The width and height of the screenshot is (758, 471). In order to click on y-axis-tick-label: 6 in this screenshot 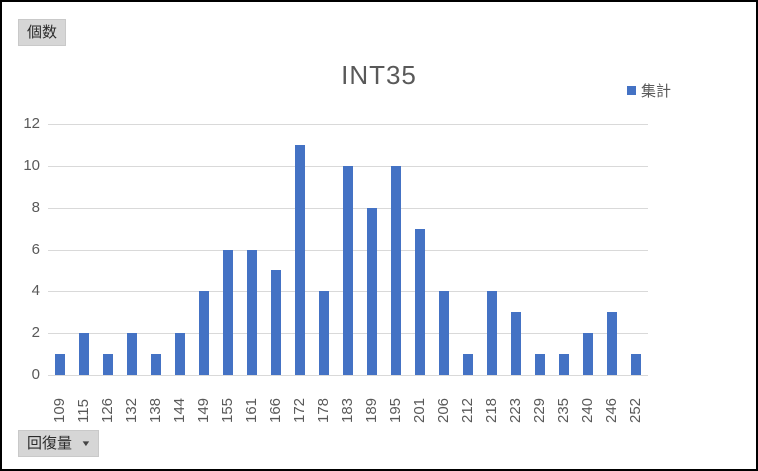, I will do `click(35, 249)`.